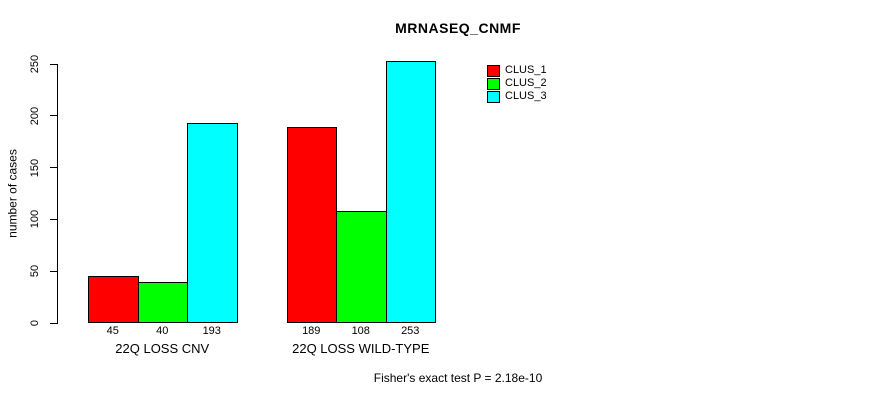 The width and height of the screenshot is (890, 400). Describe the element at coordinates (57, 194) in the screenshot. I see `y-axis` at that location.